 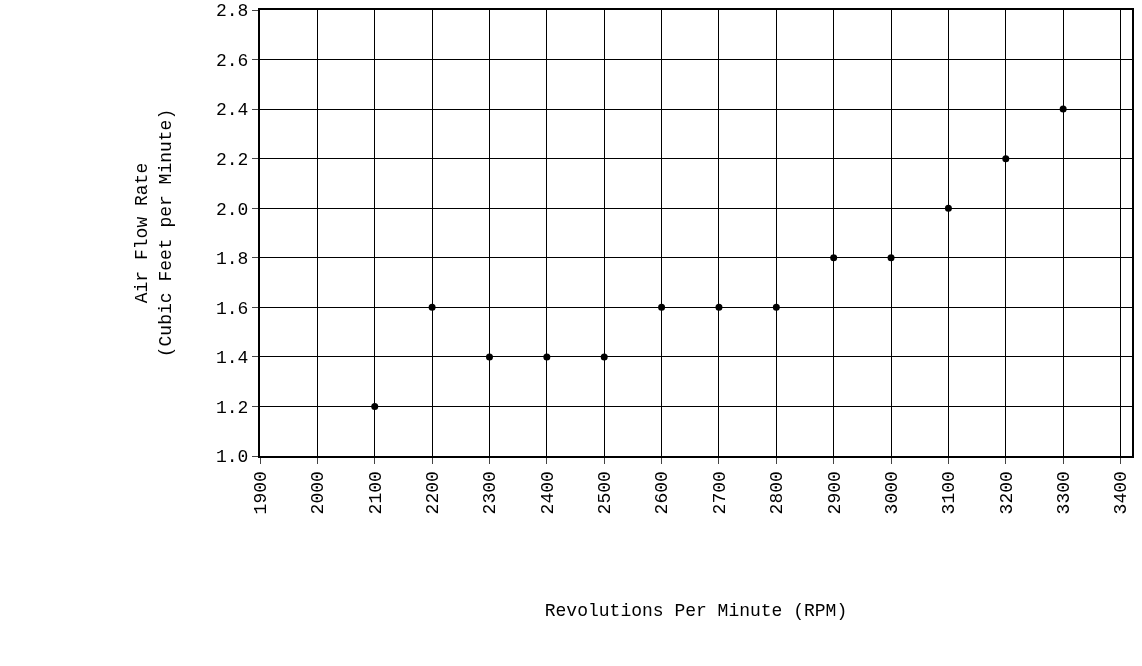 What do you see at coordinates (547, 493) in the screenshot?
I see `x-tick-label: 2400` at bounding box center [547, 493].